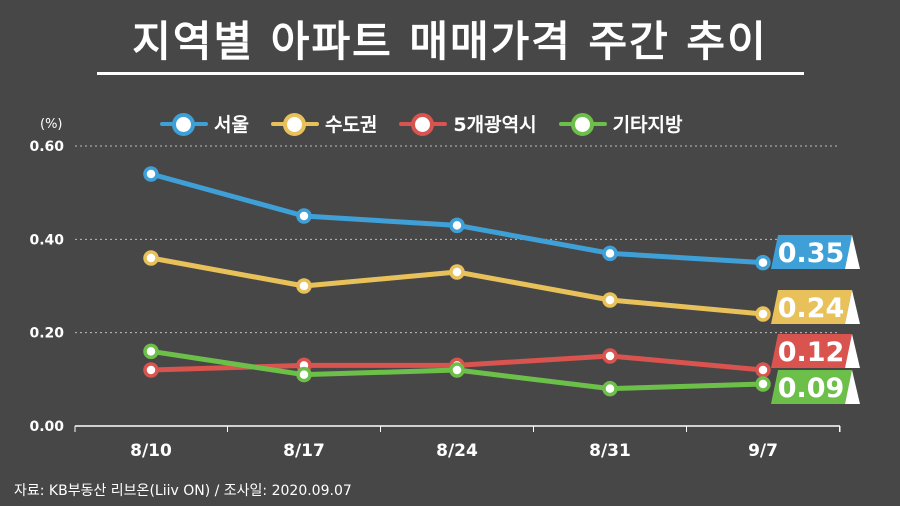 The image size is (900, 506). I want to click on end-label-value: 0.24, so click(811, 308).